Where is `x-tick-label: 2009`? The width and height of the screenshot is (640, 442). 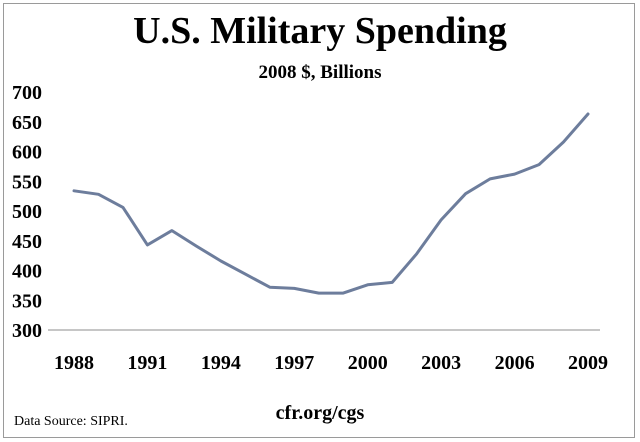
x-tick-label: 2009 is located at coordinates (588, 363).